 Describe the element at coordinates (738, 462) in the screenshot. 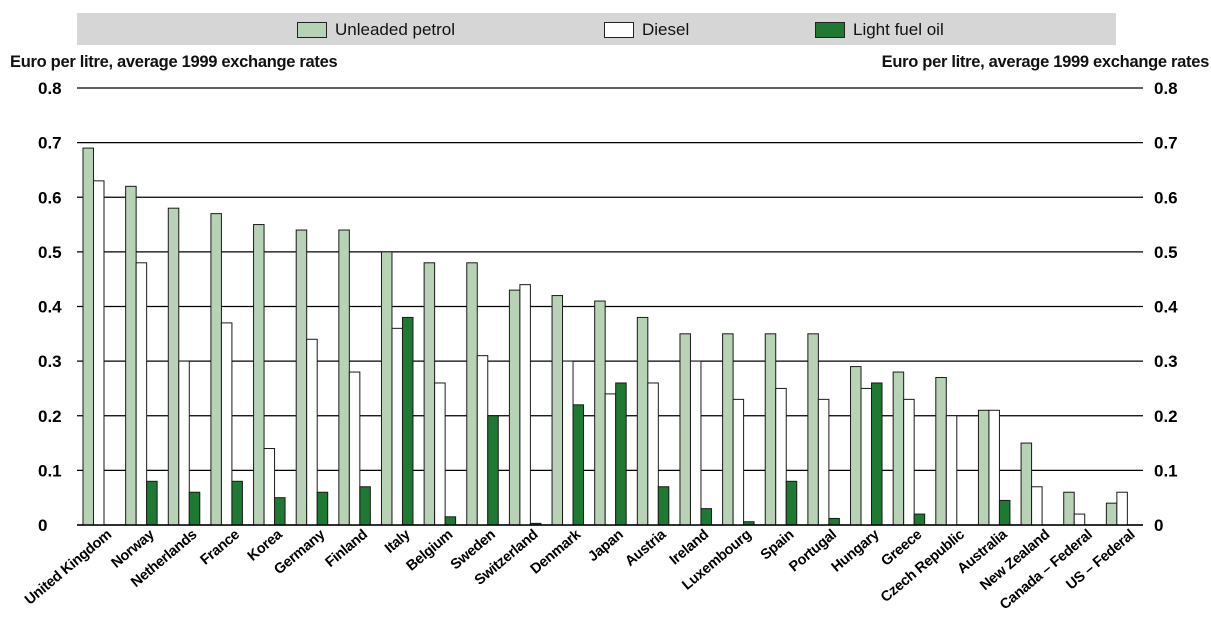

I see `bar-diesel-luxembourg` at that location.